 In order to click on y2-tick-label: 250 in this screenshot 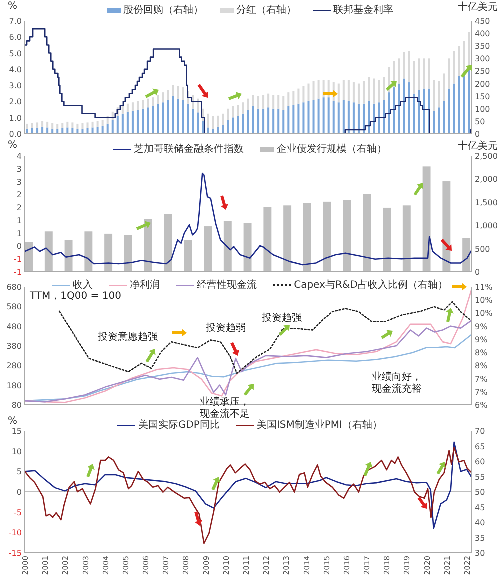, I will do `click(482, 71)`.